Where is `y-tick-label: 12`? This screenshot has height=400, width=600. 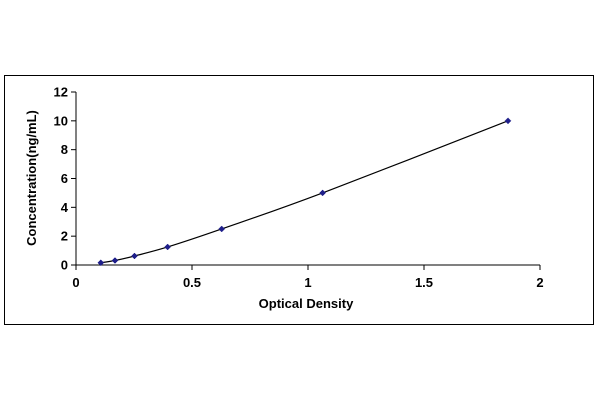 y-tick-label: 12 is located at coordinates (61, 92).